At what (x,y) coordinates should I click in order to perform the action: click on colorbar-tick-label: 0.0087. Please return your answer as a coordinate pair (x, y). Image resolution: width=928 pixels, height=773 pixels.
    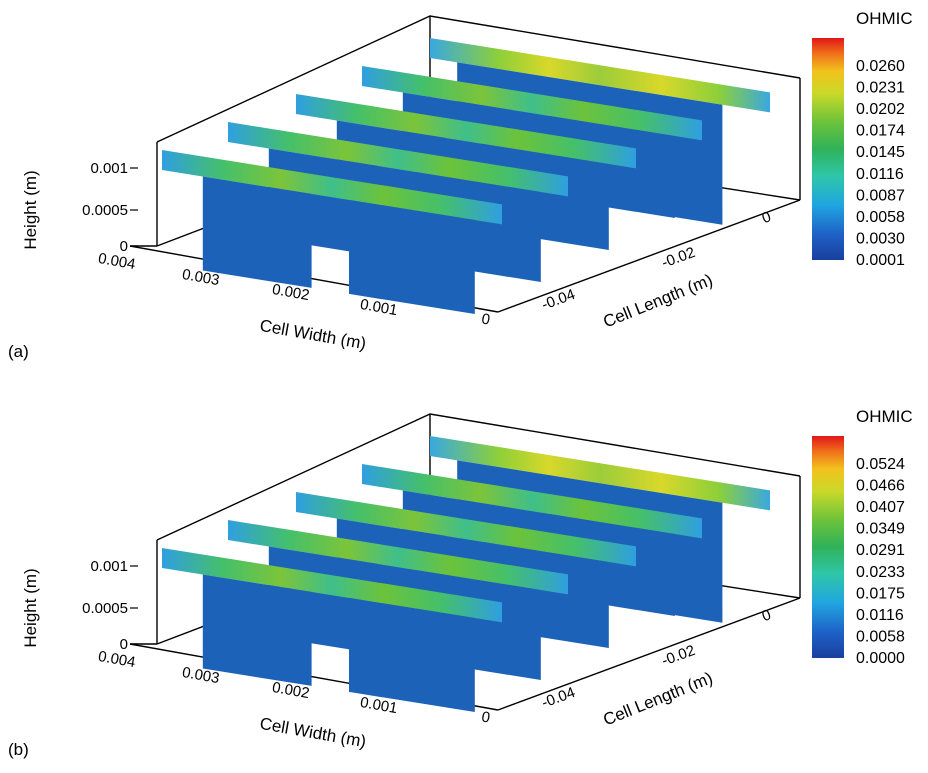
    Looking at the image, I should click on (880, 195).